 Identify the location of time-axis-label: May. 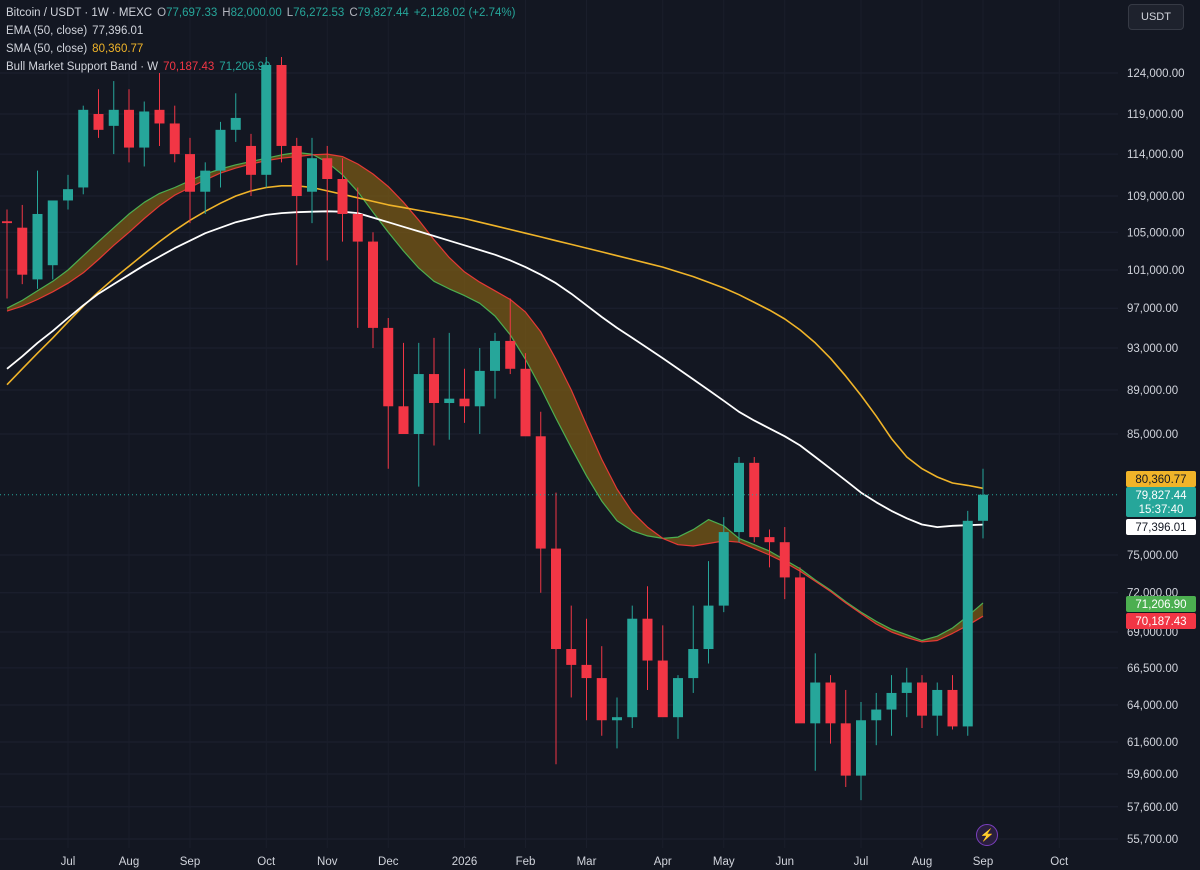
(724, 862).